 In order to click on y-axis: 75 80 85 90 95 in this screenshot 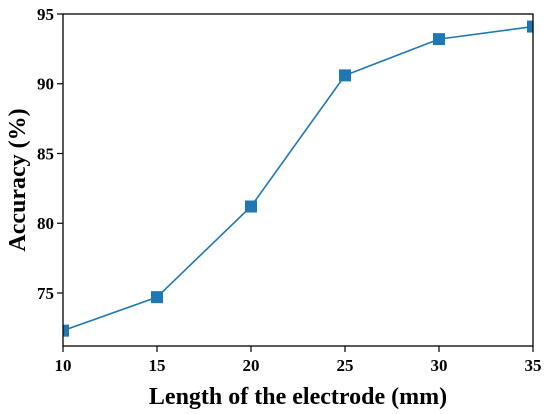, I will do `click(50, 154)`.